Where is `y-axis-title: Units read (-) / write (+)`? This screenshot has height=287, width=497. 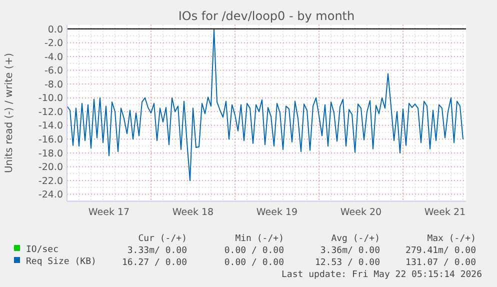
y-axis-title: Units read (-) / write (+) is located at coordinates (9, 113).